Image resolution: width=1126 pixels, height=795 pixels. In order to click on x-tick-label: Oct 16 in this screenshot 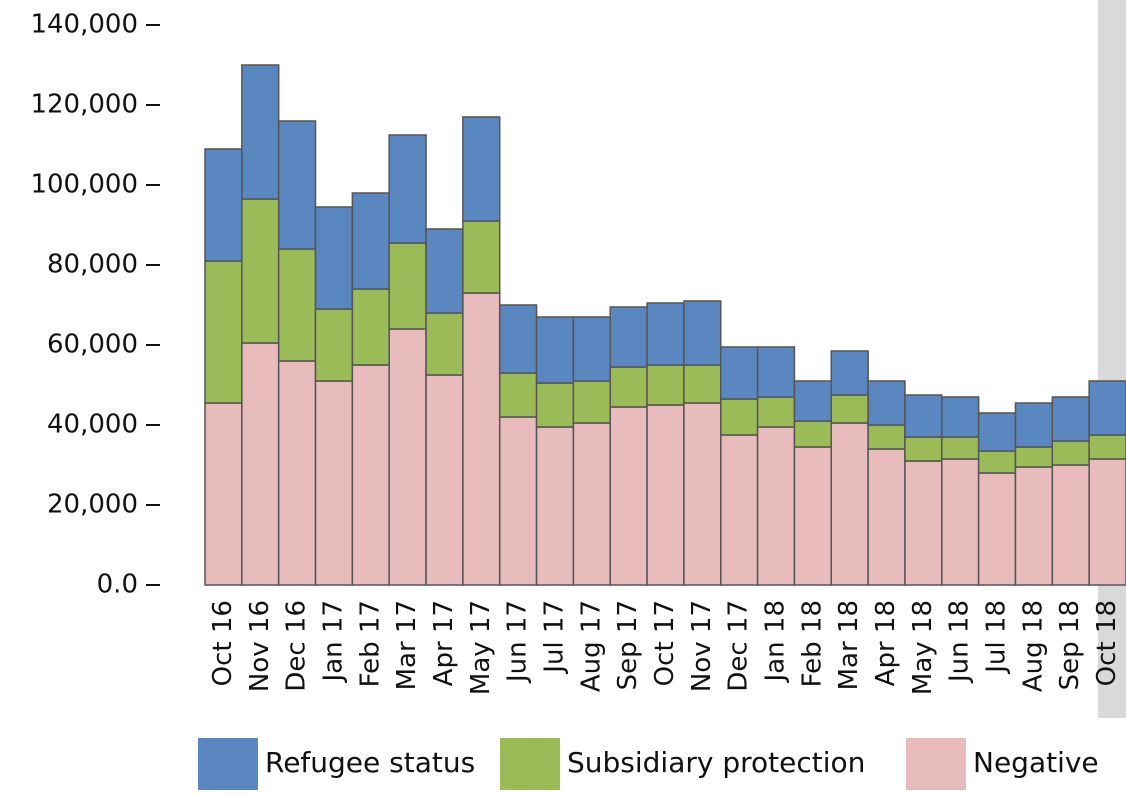, I will do `click(223, 643)`.